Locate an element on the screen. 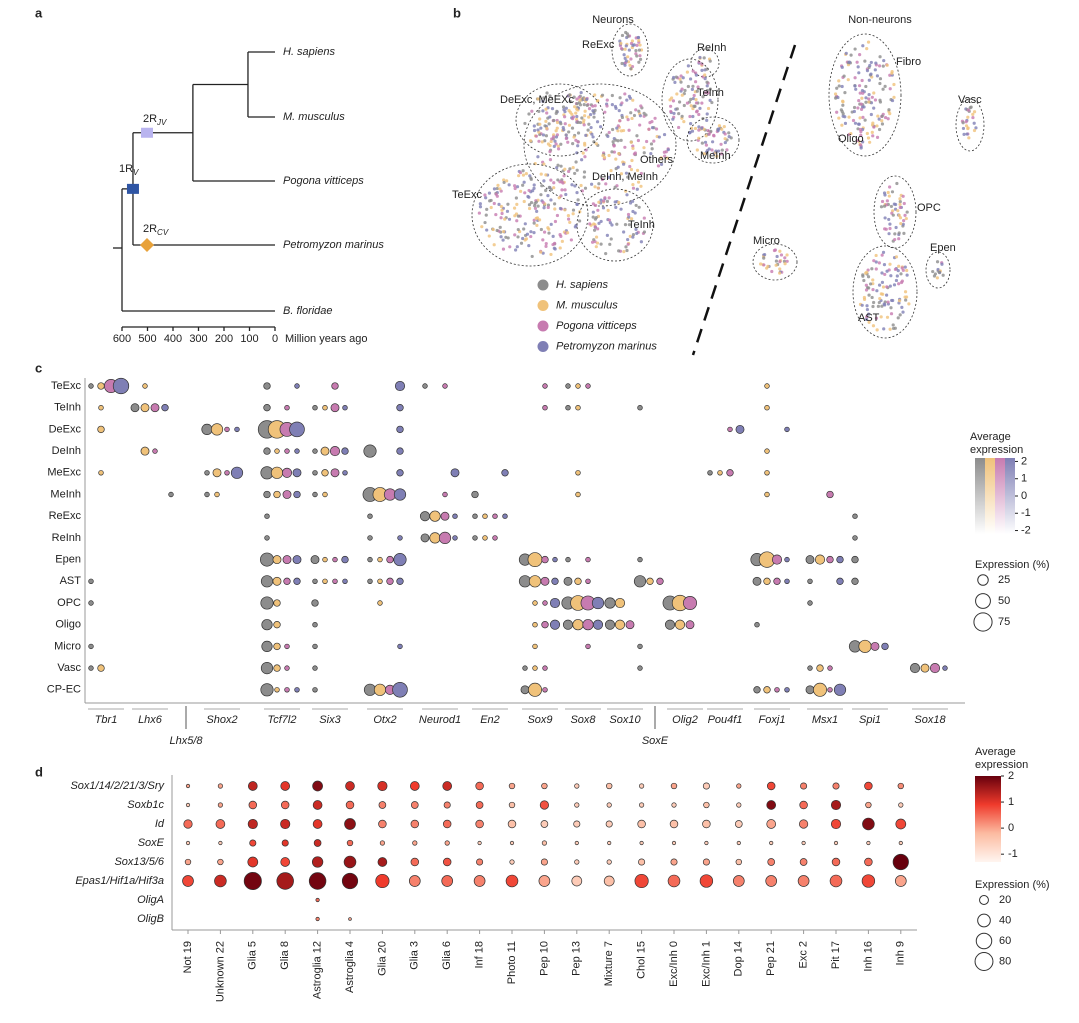 The image size is (1079, 1023). divider is located at coordinates (744, 200).